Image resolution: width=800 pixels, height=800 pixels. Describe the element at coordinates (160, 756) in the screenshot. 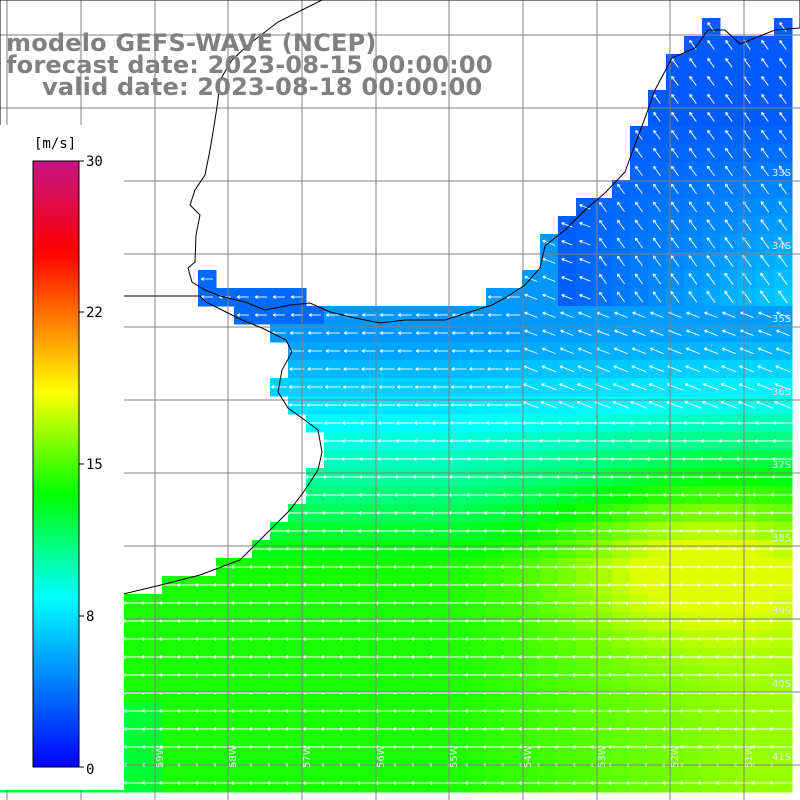

I see `longitude-label: 59W` at that location.